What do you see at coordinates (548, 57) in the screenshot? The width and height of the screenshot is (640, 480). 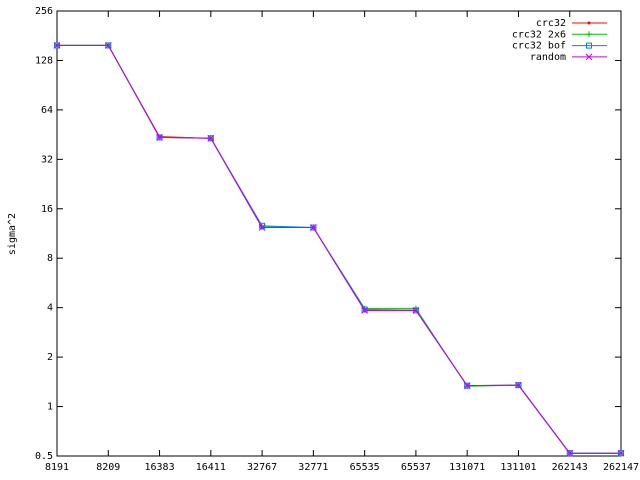 I see `legend-label: random` at bounding box center [548, 57].